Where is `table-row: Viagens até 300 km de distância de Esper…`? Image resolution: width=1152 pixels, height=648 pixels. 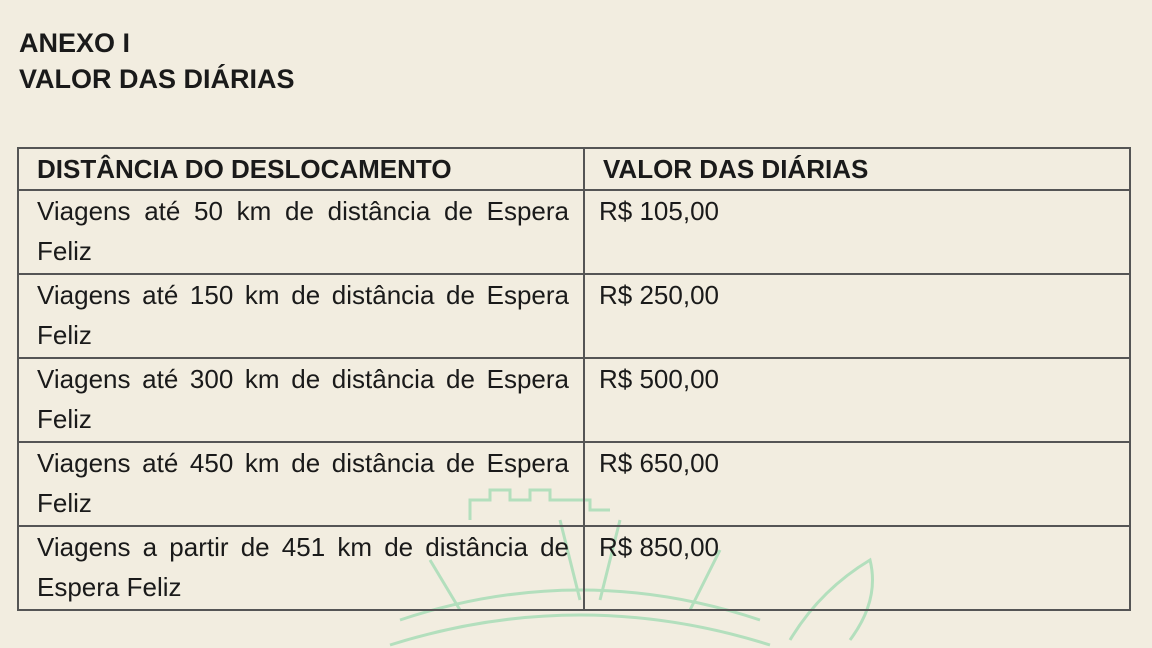
table-row: Viagens até 300 km de distância de Esper… is located at coordinates (574, 400).